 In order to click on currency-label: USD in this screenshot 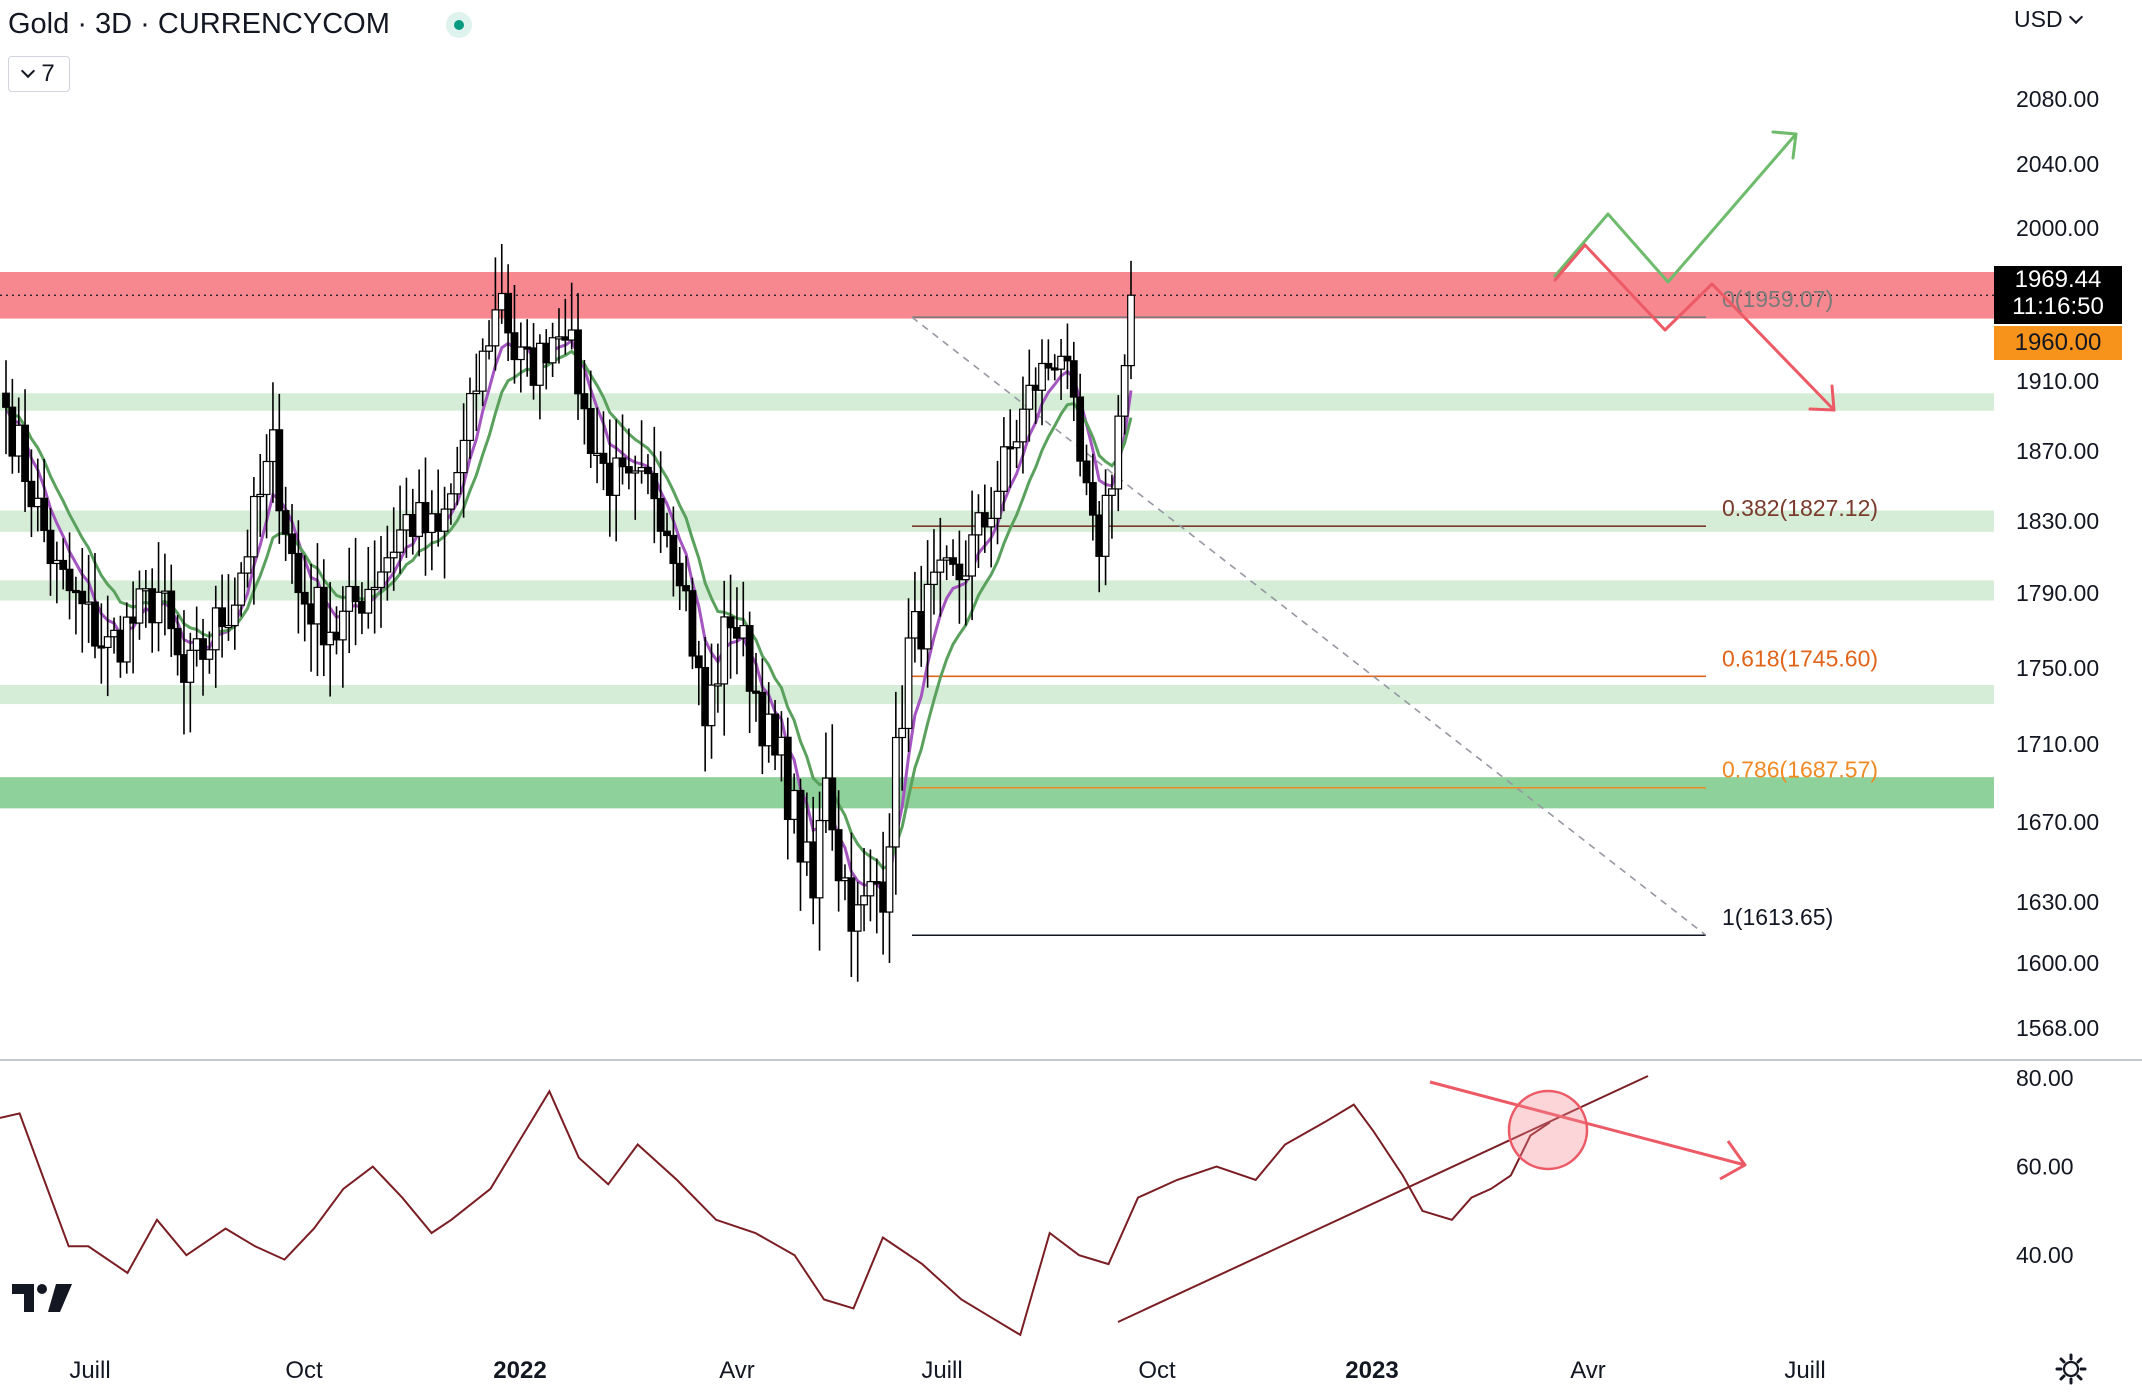, I will do `click(2038, 19)`.